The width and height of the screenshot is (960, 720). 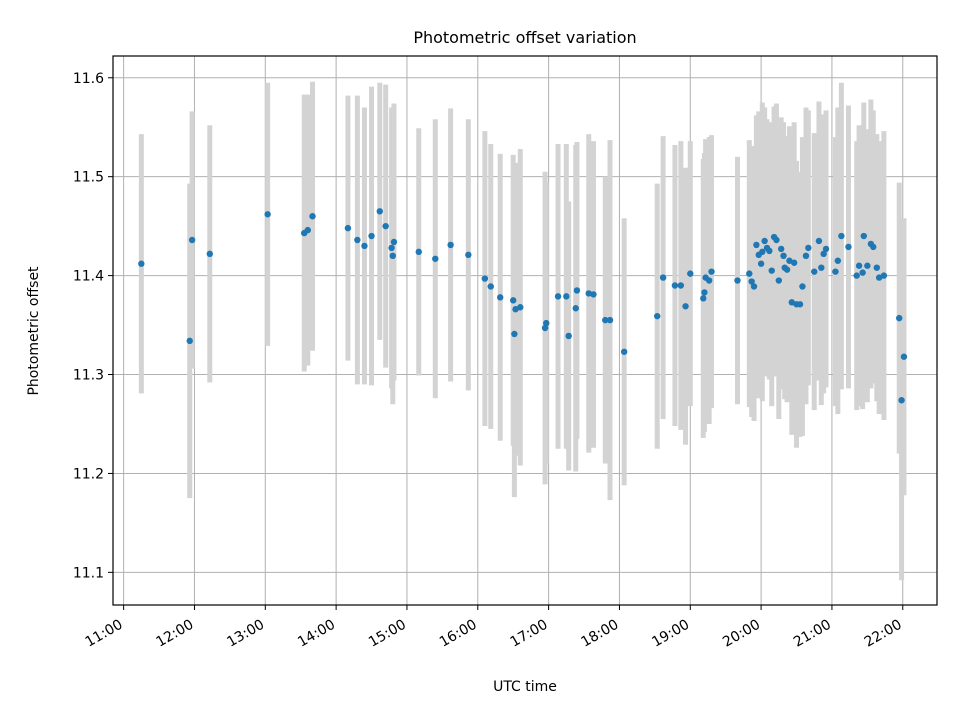 I want to click on y-tick-label: 11.6, so click(x=88, y=79).